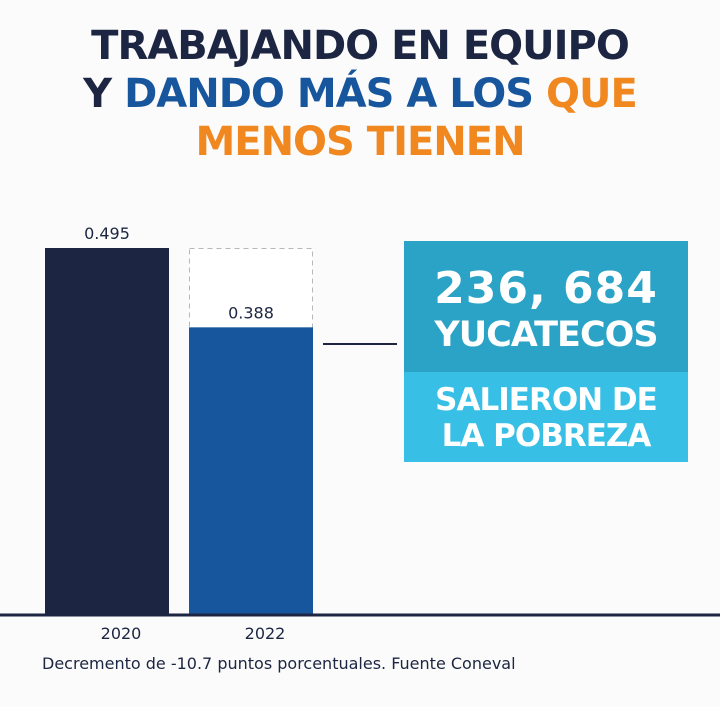 This screenshot has width=720, height=707. What do you see at coordinates (107, 431) in the screenshot?
I see `bar-2020` at bounding box center [107, 431].